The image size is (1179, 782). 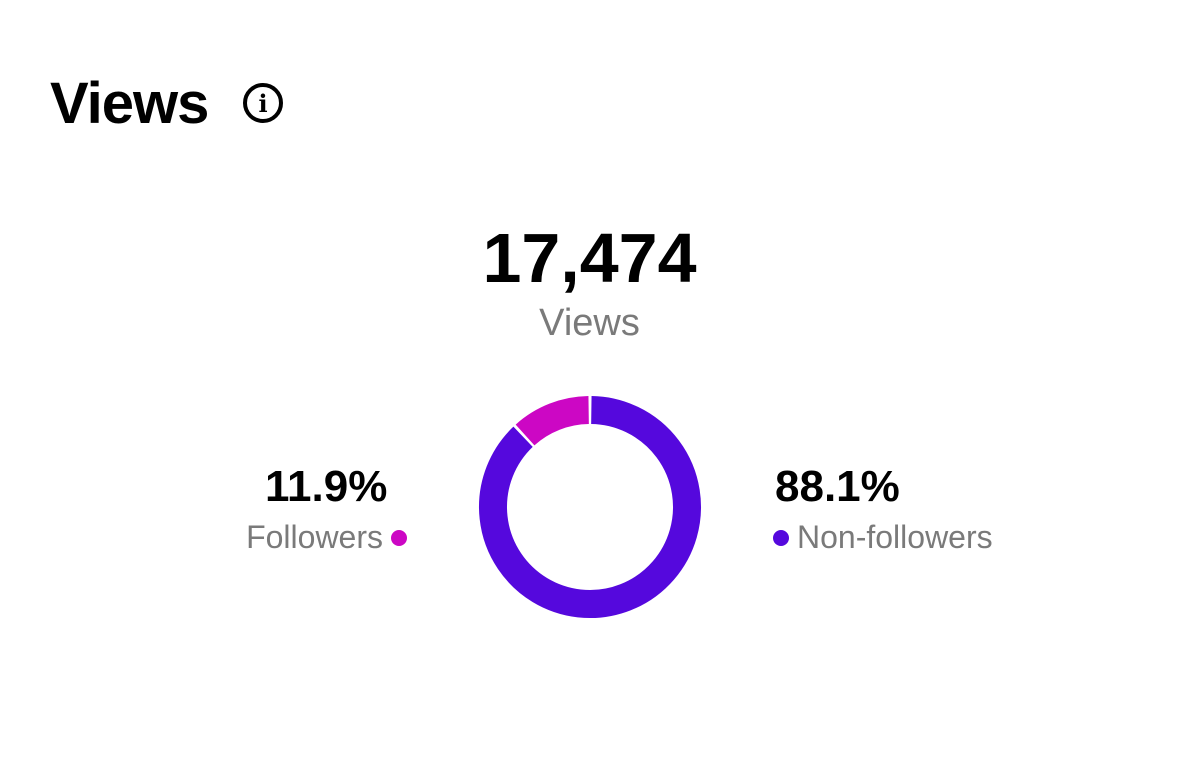 I want to click on non-followers-label: Non-followers, so click(x=895, y=537).